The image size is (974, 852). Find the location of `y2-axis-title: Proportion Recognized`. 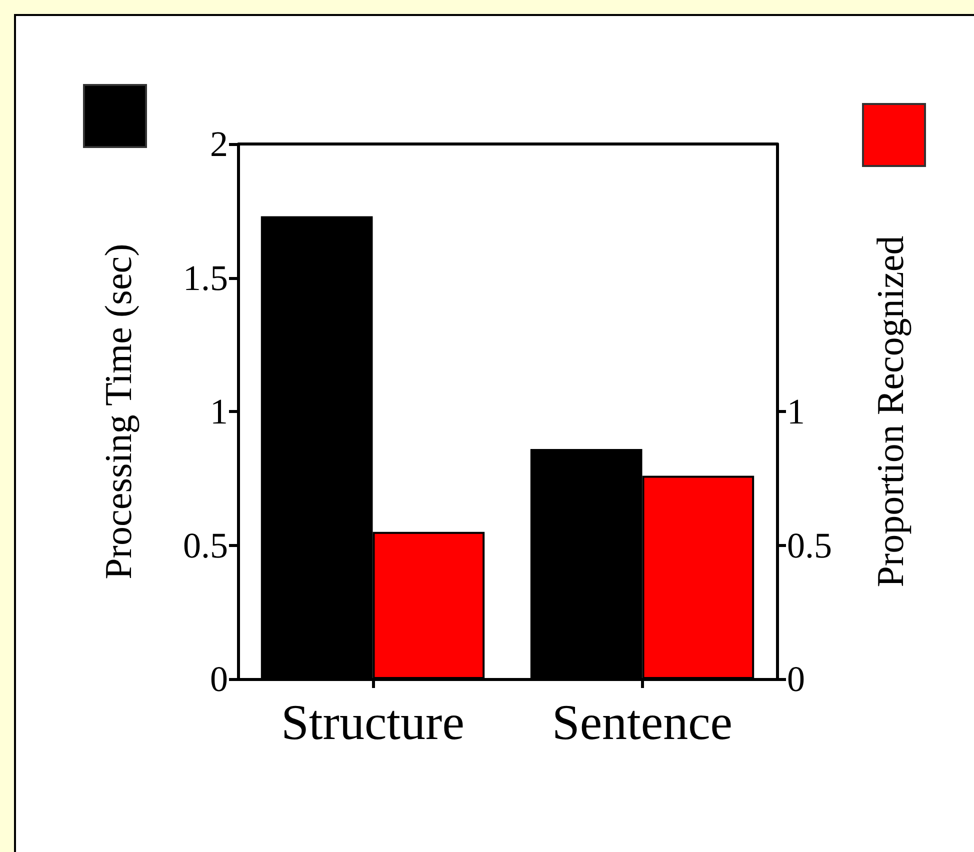

y2-axis-title: Proportion Recognized is located at coordinates (891, 412).